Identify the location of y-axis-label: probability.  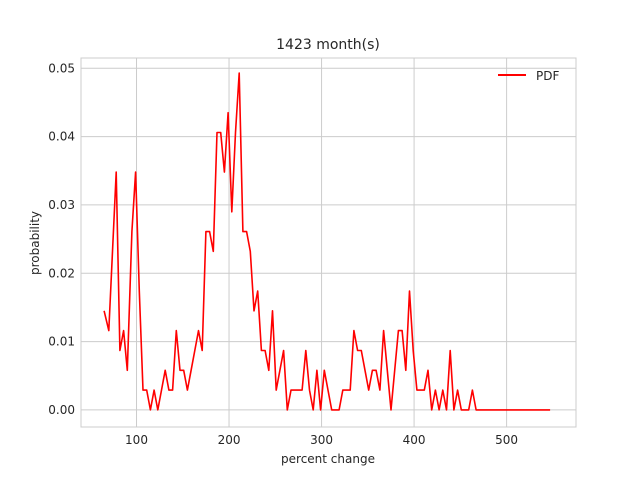
(35, 243).